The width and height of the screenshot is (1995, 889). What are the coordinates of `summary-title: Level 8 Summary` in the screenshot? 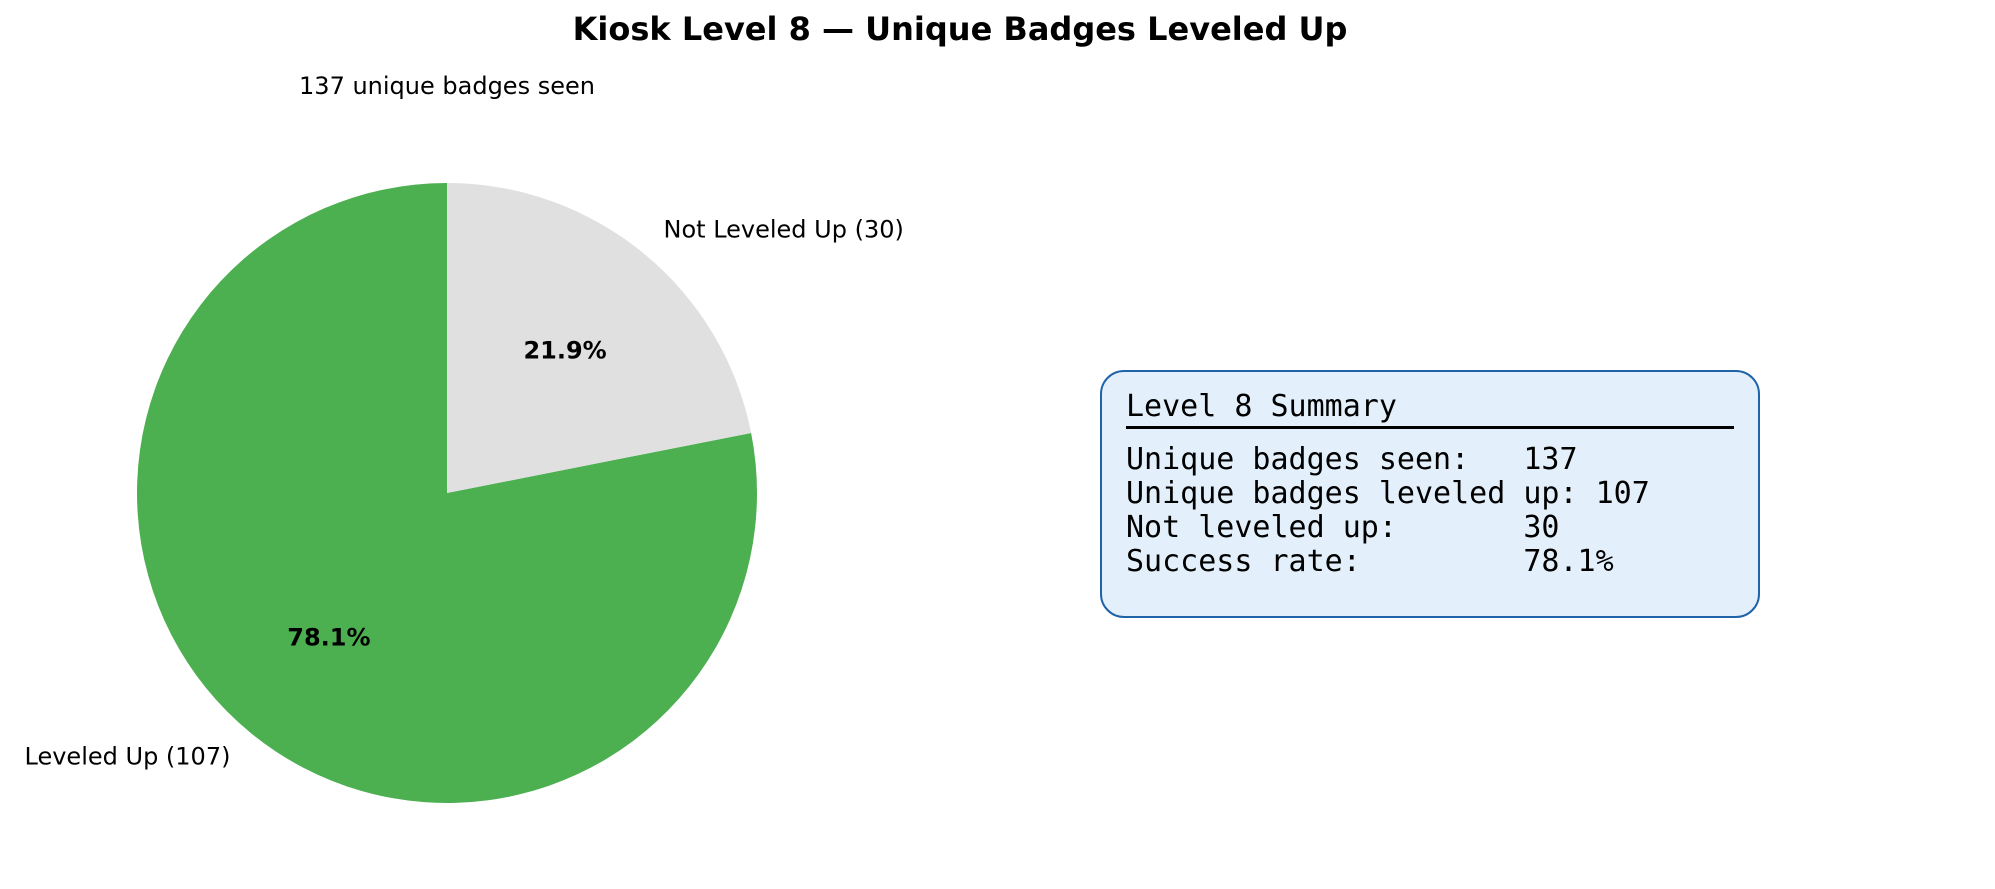 It's located at (1261, 406).